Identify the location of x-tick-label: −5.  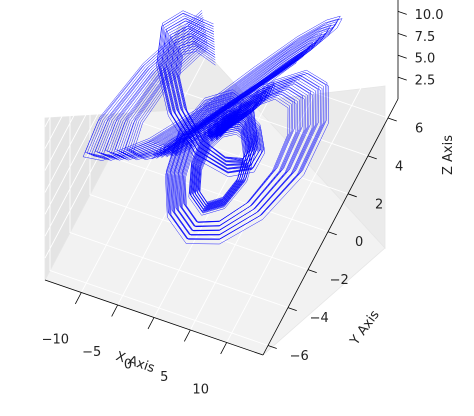
(91, 352).